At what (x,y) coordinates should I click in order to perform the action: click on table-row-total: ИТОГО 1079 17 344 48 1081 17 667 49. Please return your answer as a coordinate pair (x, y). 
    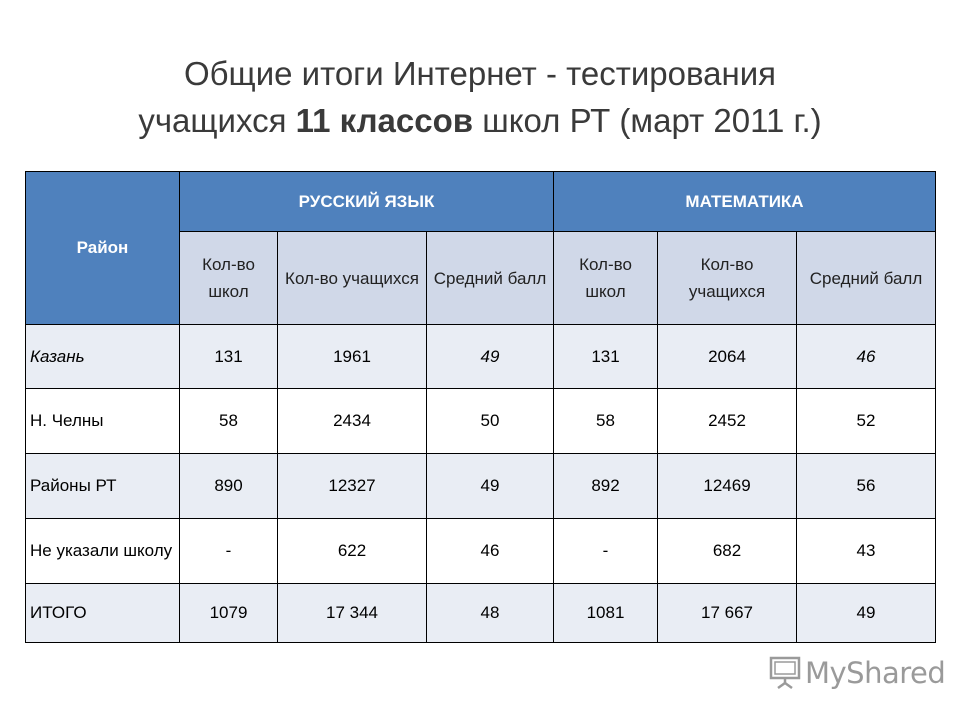
    Looking at the image, I should click on (481, 613).